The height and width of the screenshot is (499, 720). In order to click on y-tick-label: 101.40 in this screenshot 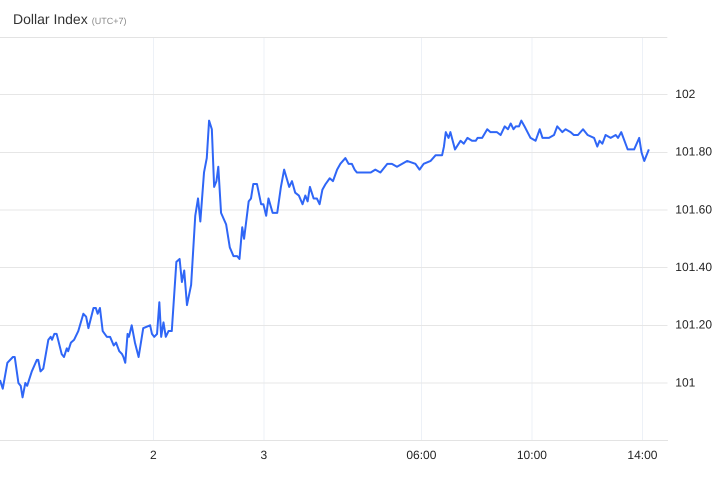, I will do `click(693, 267)`.